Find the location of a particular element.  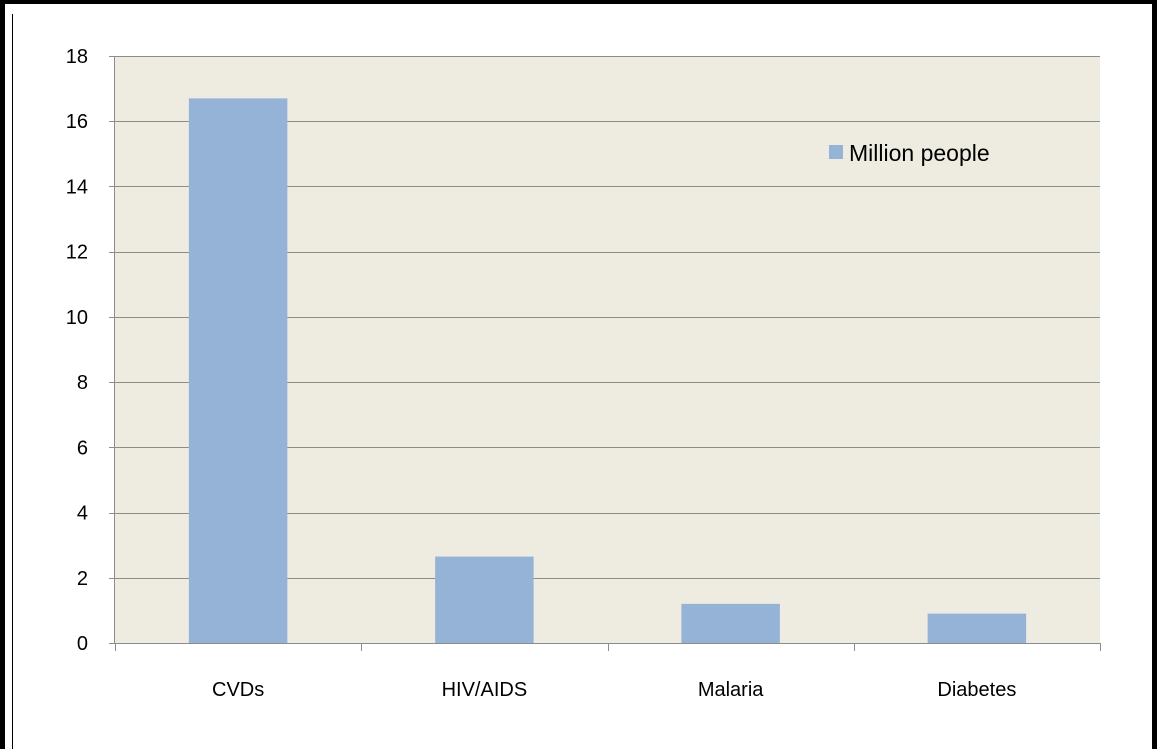

frame-inner-line is located at coordinates (12, 381).